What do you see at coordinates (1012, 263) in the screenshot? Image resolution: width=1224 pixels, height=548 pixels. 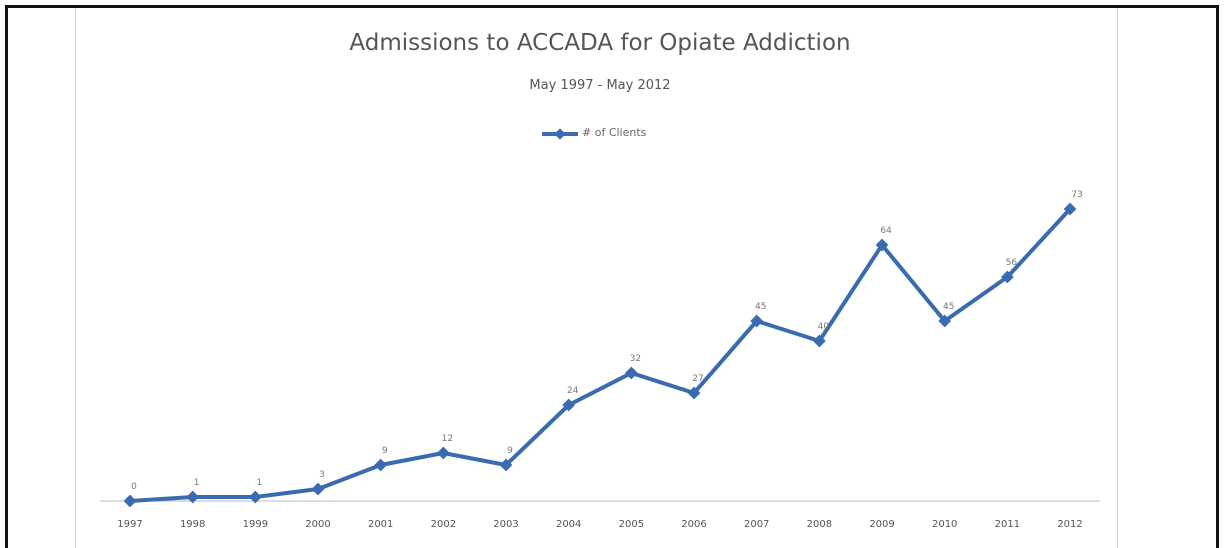 I see `data-label: 56` at bounding box center [1012, 263].